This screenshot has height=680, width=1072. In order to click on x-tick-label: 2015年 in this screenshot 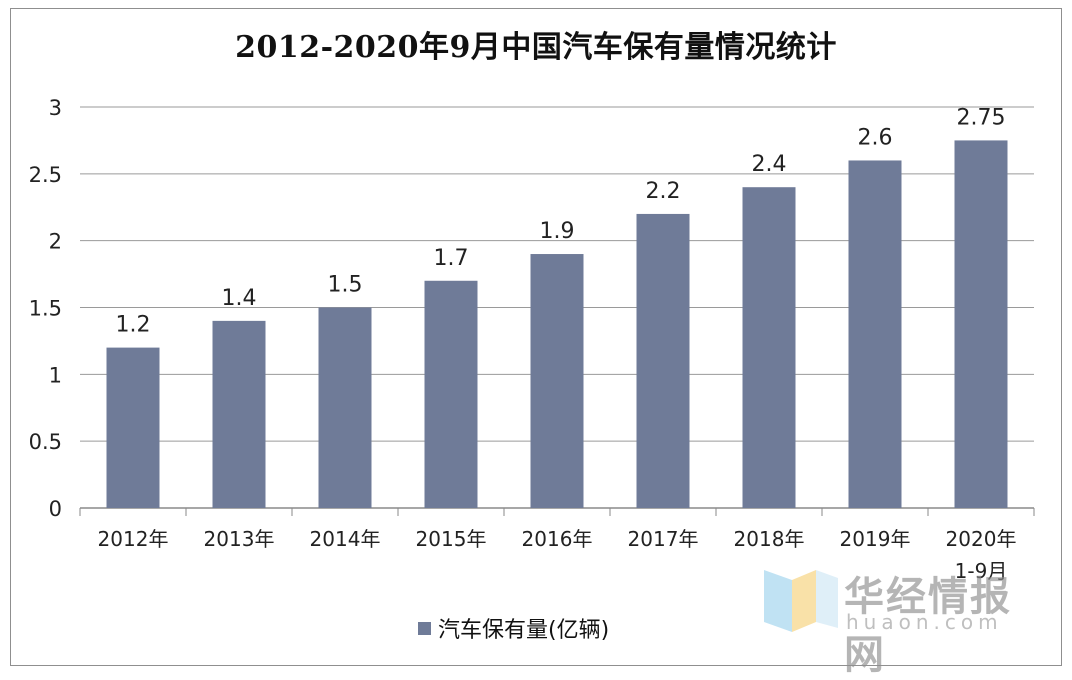, I will do `click(451, 539)`.